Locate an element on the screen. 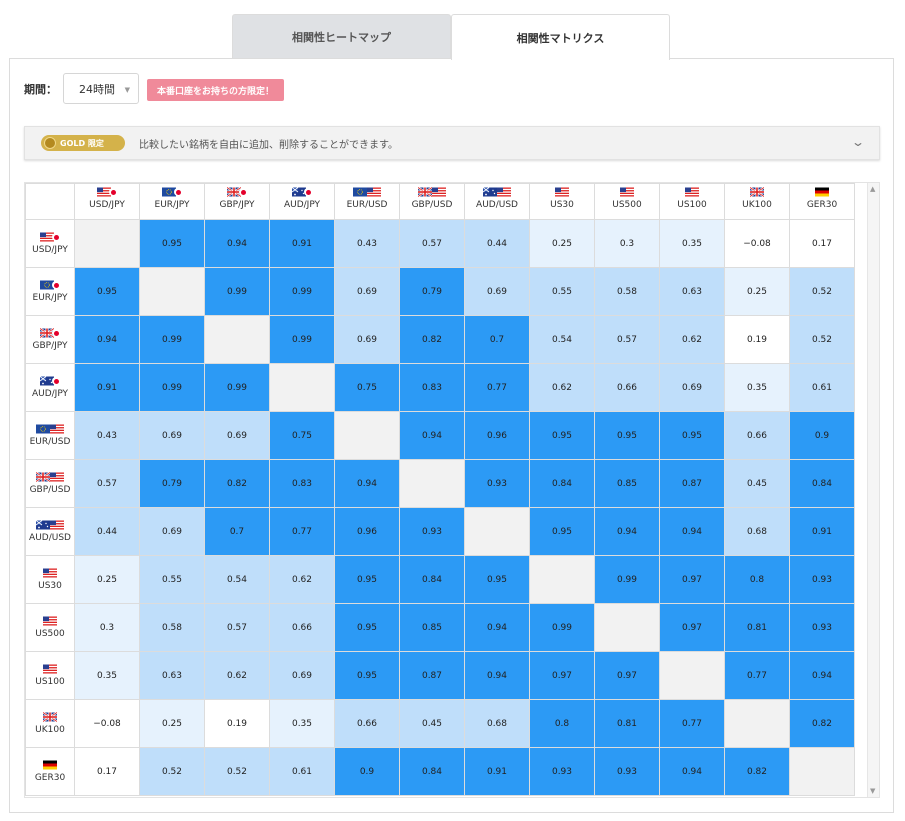  matrix-cell: 0.87 is located at coordinates (432, 675).